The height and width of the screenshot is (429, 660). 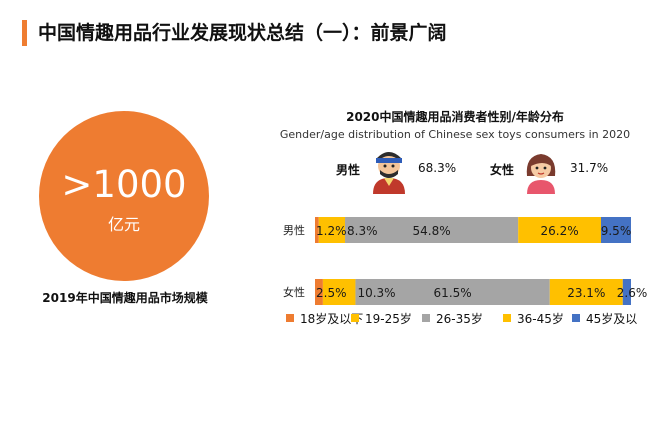 What do you see at coordinates (376, 293) in the screenshot?
I see `data-label-1-1: 10.3%` at bounding box center [376, 293].